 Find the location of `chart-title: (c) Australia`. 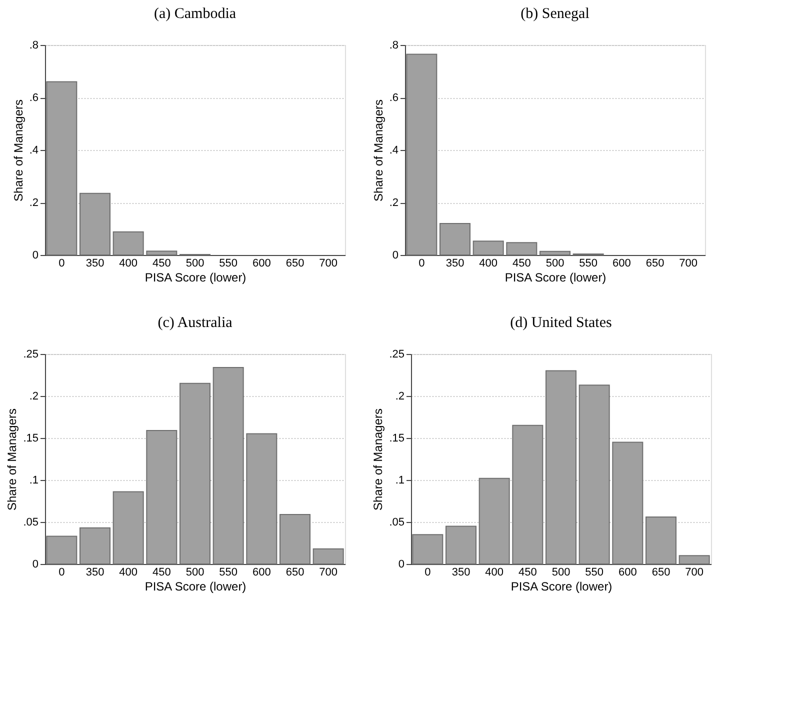

chart-title: (c) Australia is located at coordinates (195, 323).